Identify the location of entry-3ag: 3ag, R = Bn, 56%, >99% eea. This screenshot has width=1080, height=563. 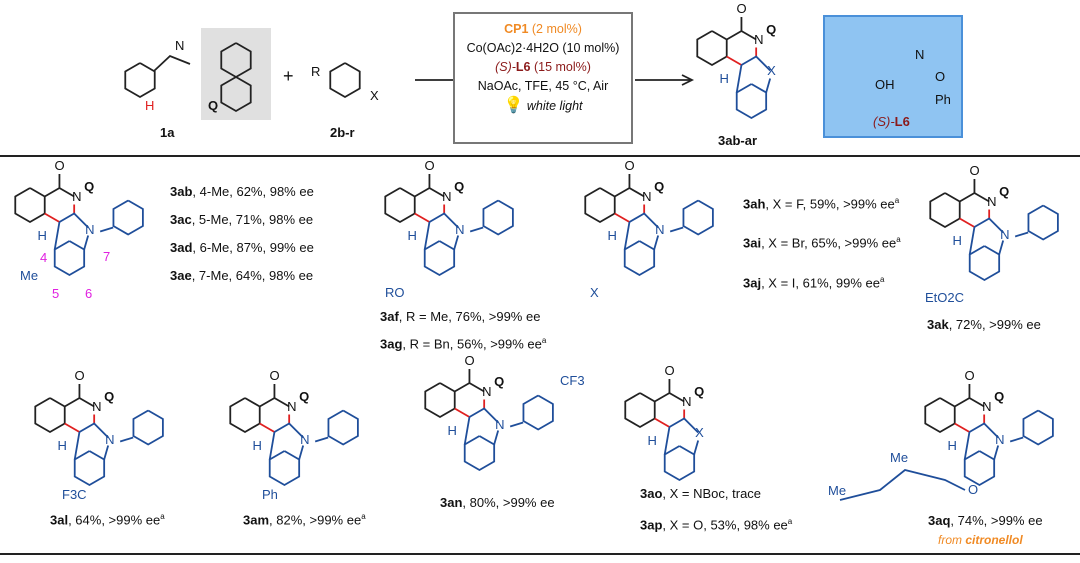
(463, 342).